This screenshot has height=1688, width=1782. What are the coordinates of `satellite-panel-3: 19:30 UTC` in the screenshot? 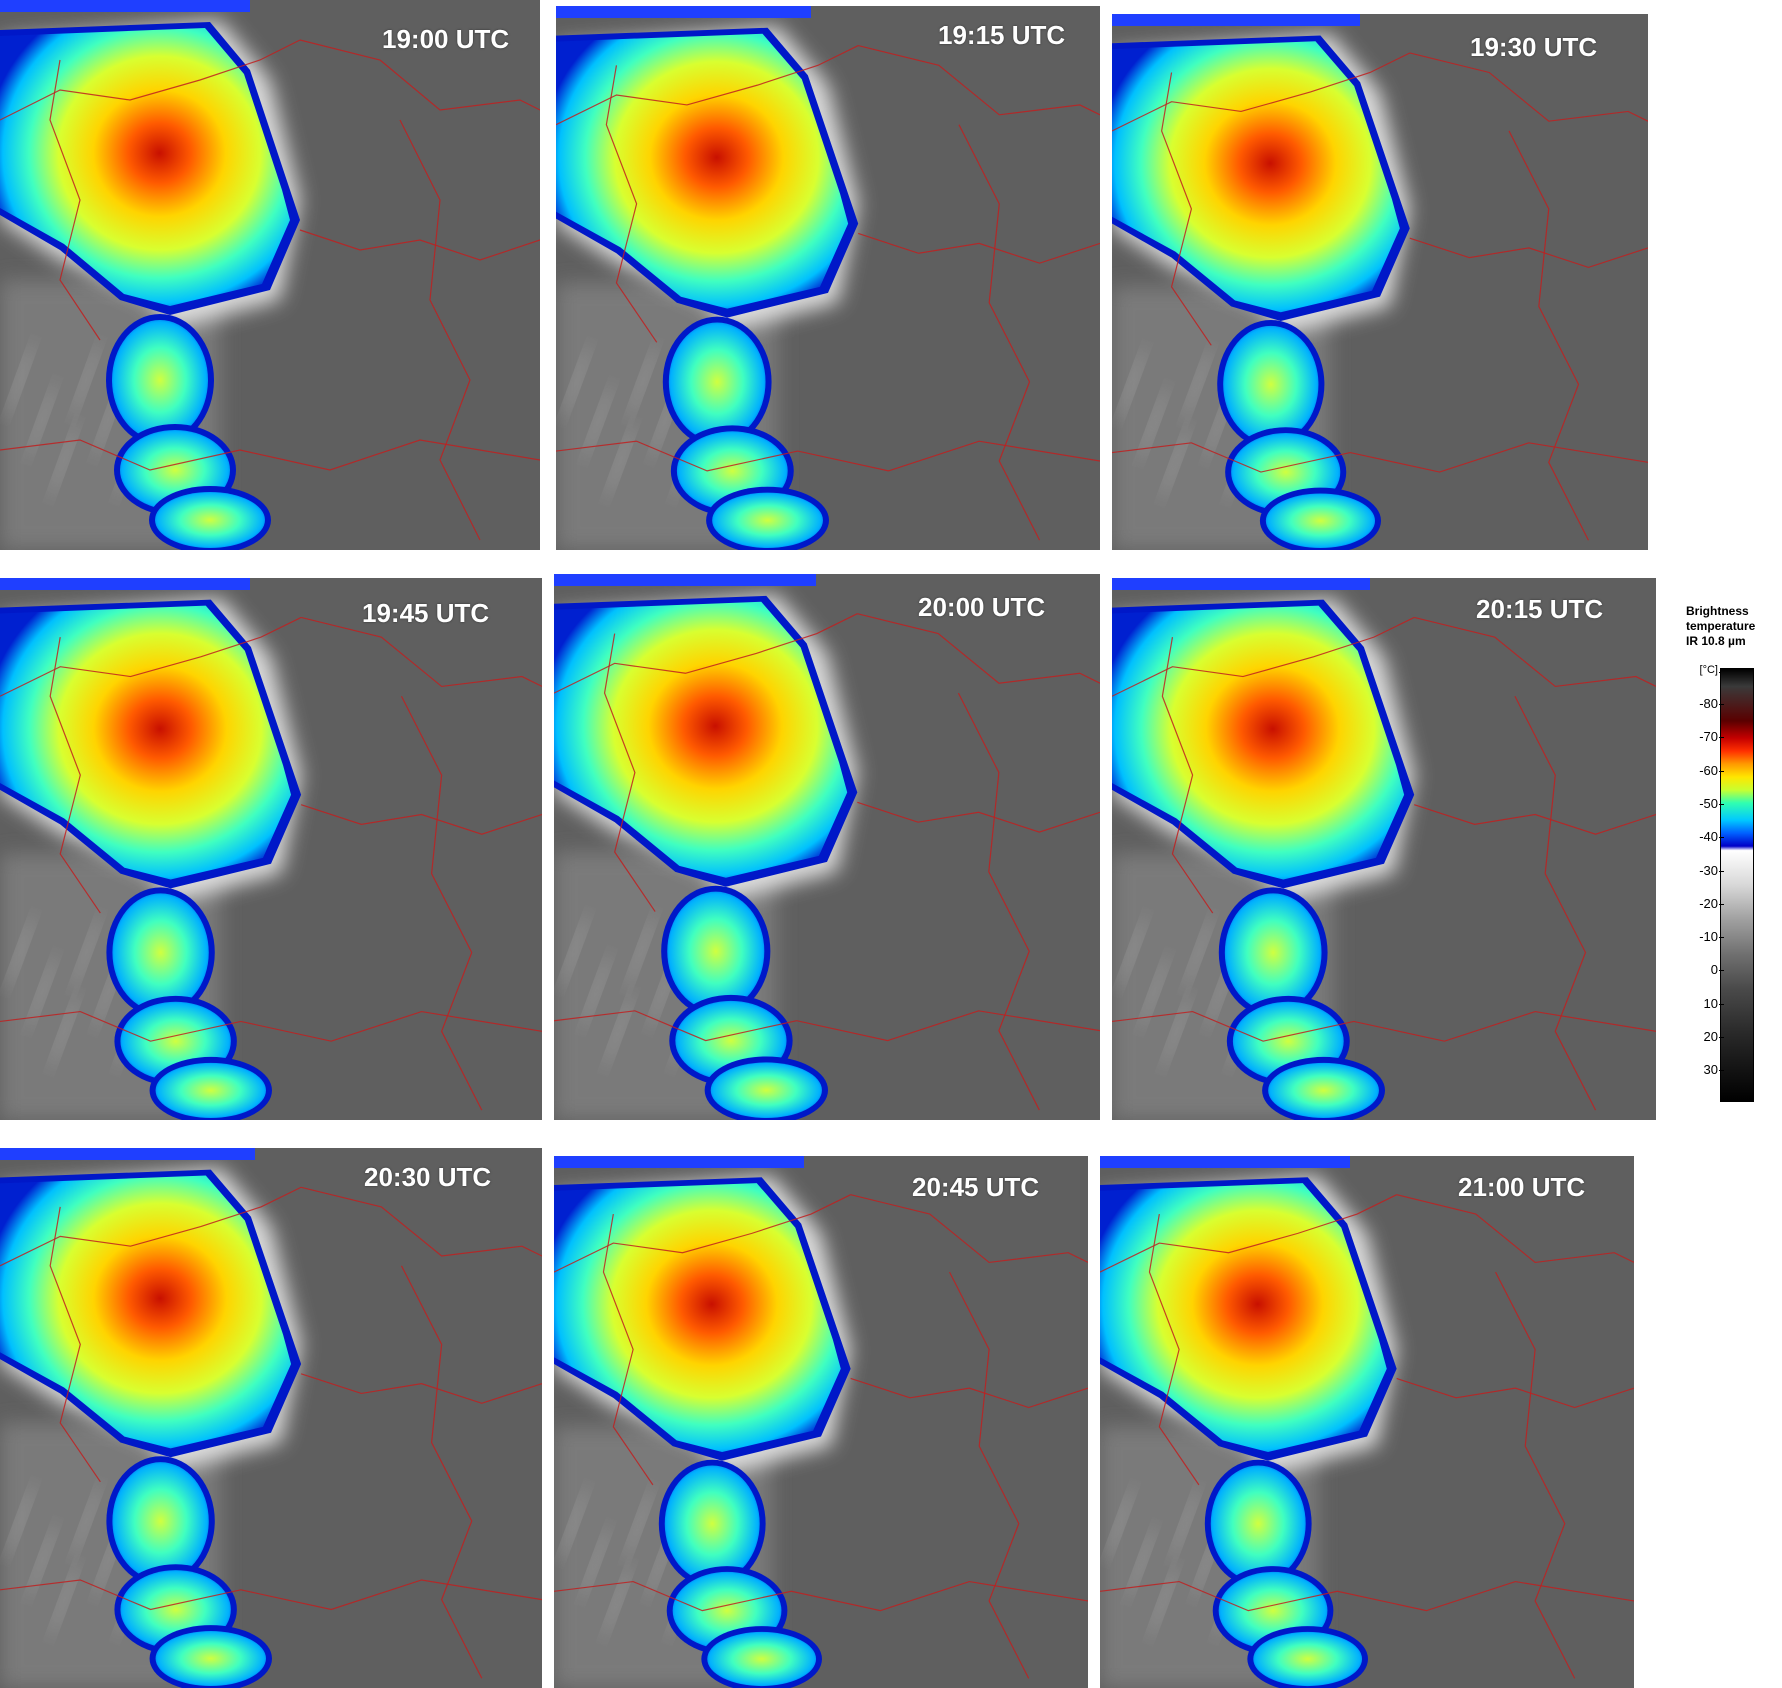 It's located at (1380, 282).